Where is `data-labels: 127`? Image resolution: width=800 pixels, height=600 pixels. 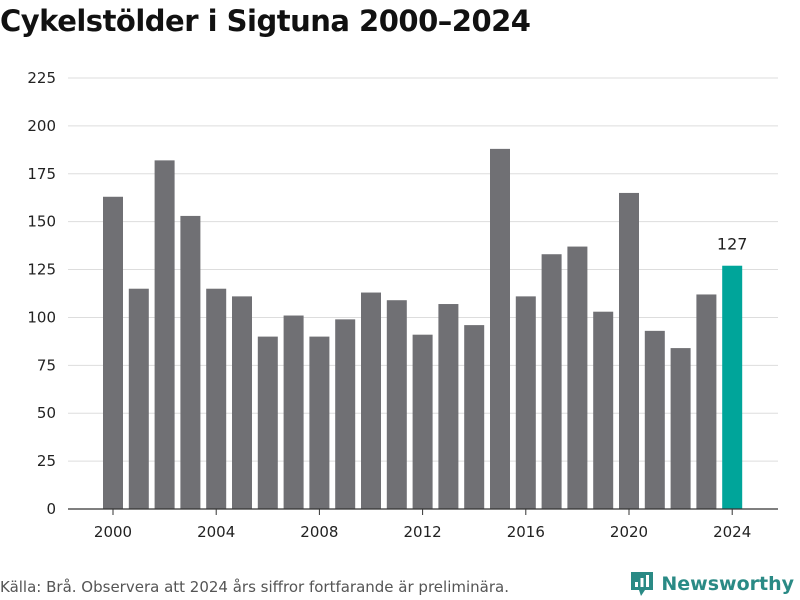 data-labels: 127 is located at coordinates (732, 244).